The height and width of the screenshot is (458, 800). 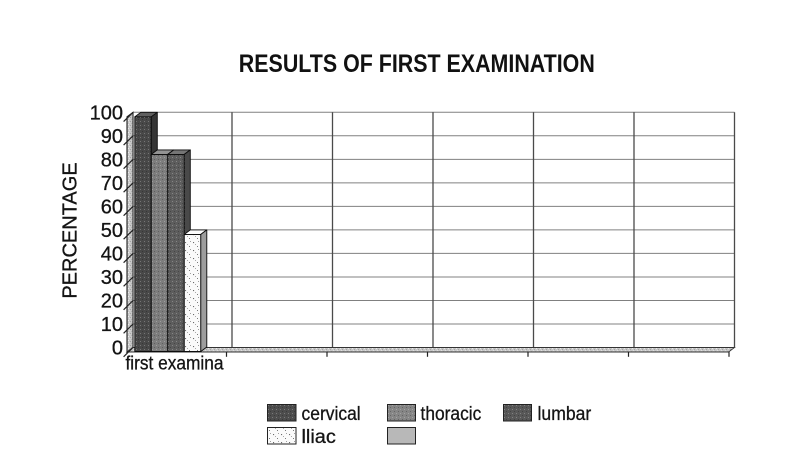 What do you see at coordinates (319, 437) in the screenshot?
I see `svg-text: lliac` at bounding box center [319, 437].